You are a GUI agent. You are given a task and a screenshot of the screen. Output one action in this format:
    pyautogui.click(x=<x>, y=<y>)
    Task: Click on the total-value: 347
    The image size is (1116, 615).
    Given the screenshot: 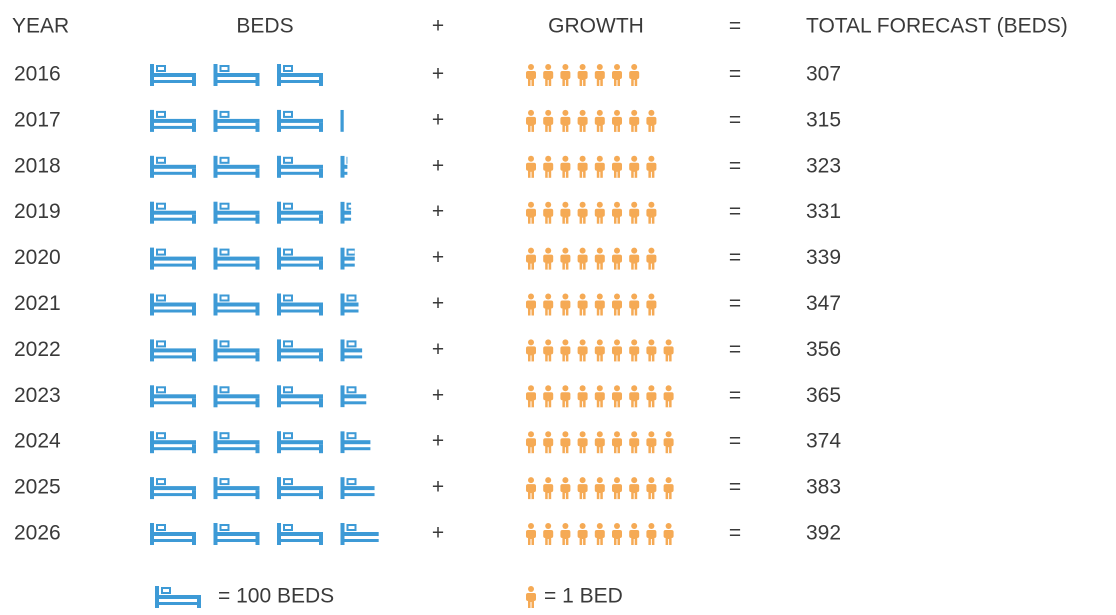 What is the action you would take?
    pyautogui.click(x=823, y=303)
    